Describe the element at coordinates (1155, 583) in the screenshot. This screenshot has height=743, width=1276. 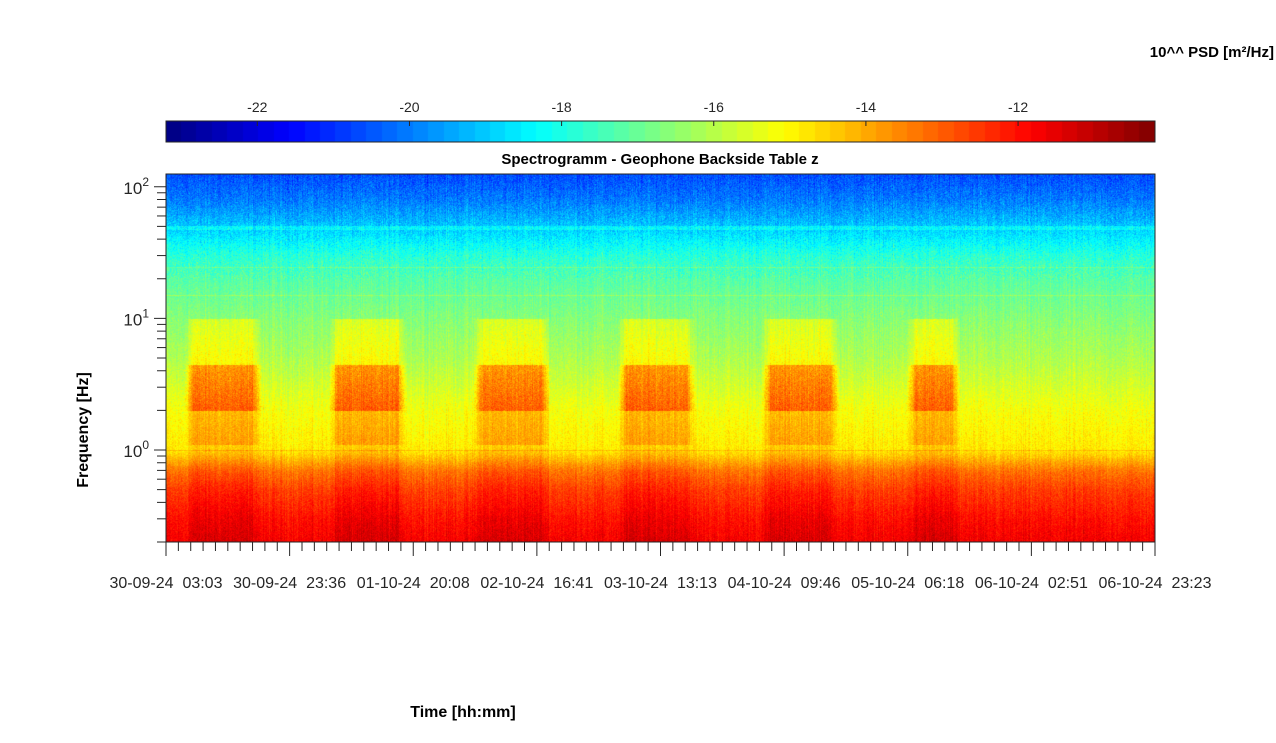
I see `x-tick-label: 06-10-24 23:23` at that location.